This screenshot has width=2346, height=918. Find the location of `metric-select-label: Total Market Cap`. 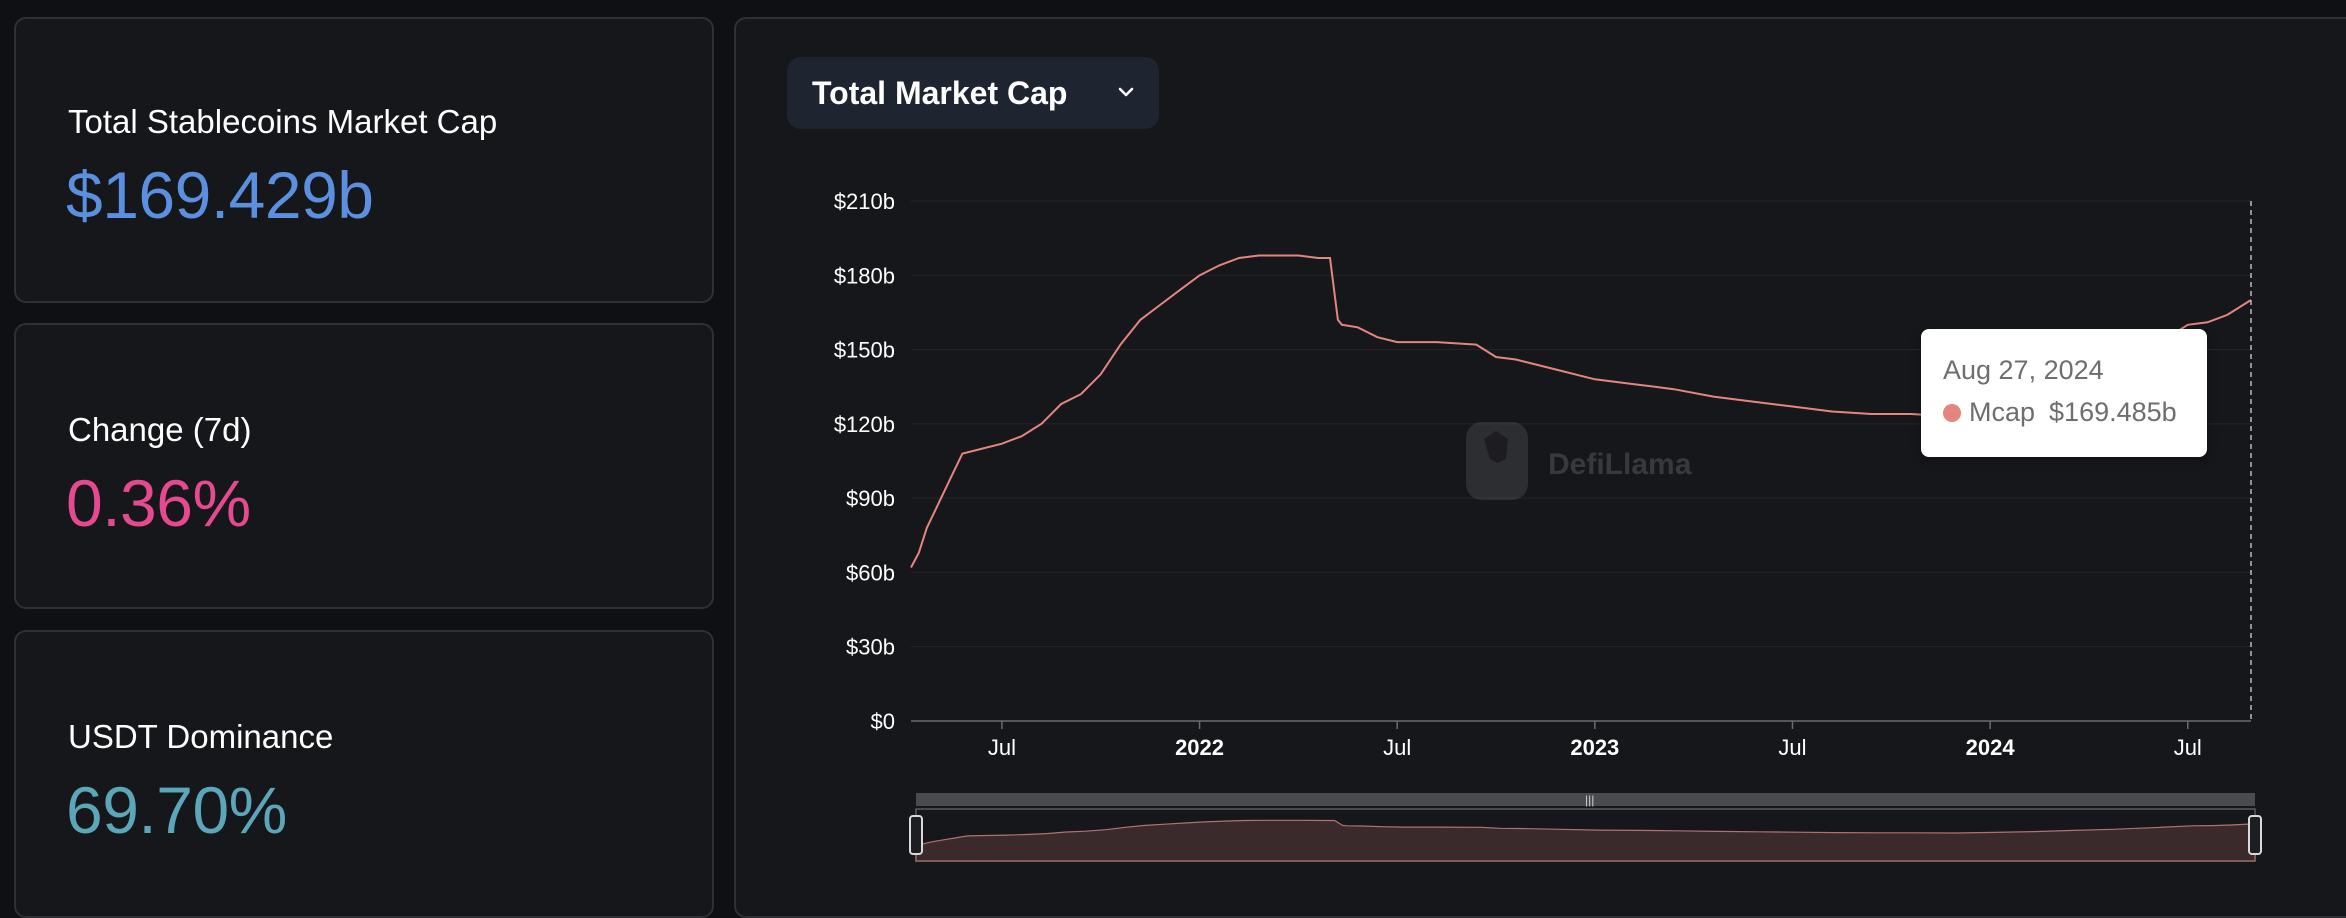

metric-select-label: Total Market Cap is located at coordinates (940, 92).